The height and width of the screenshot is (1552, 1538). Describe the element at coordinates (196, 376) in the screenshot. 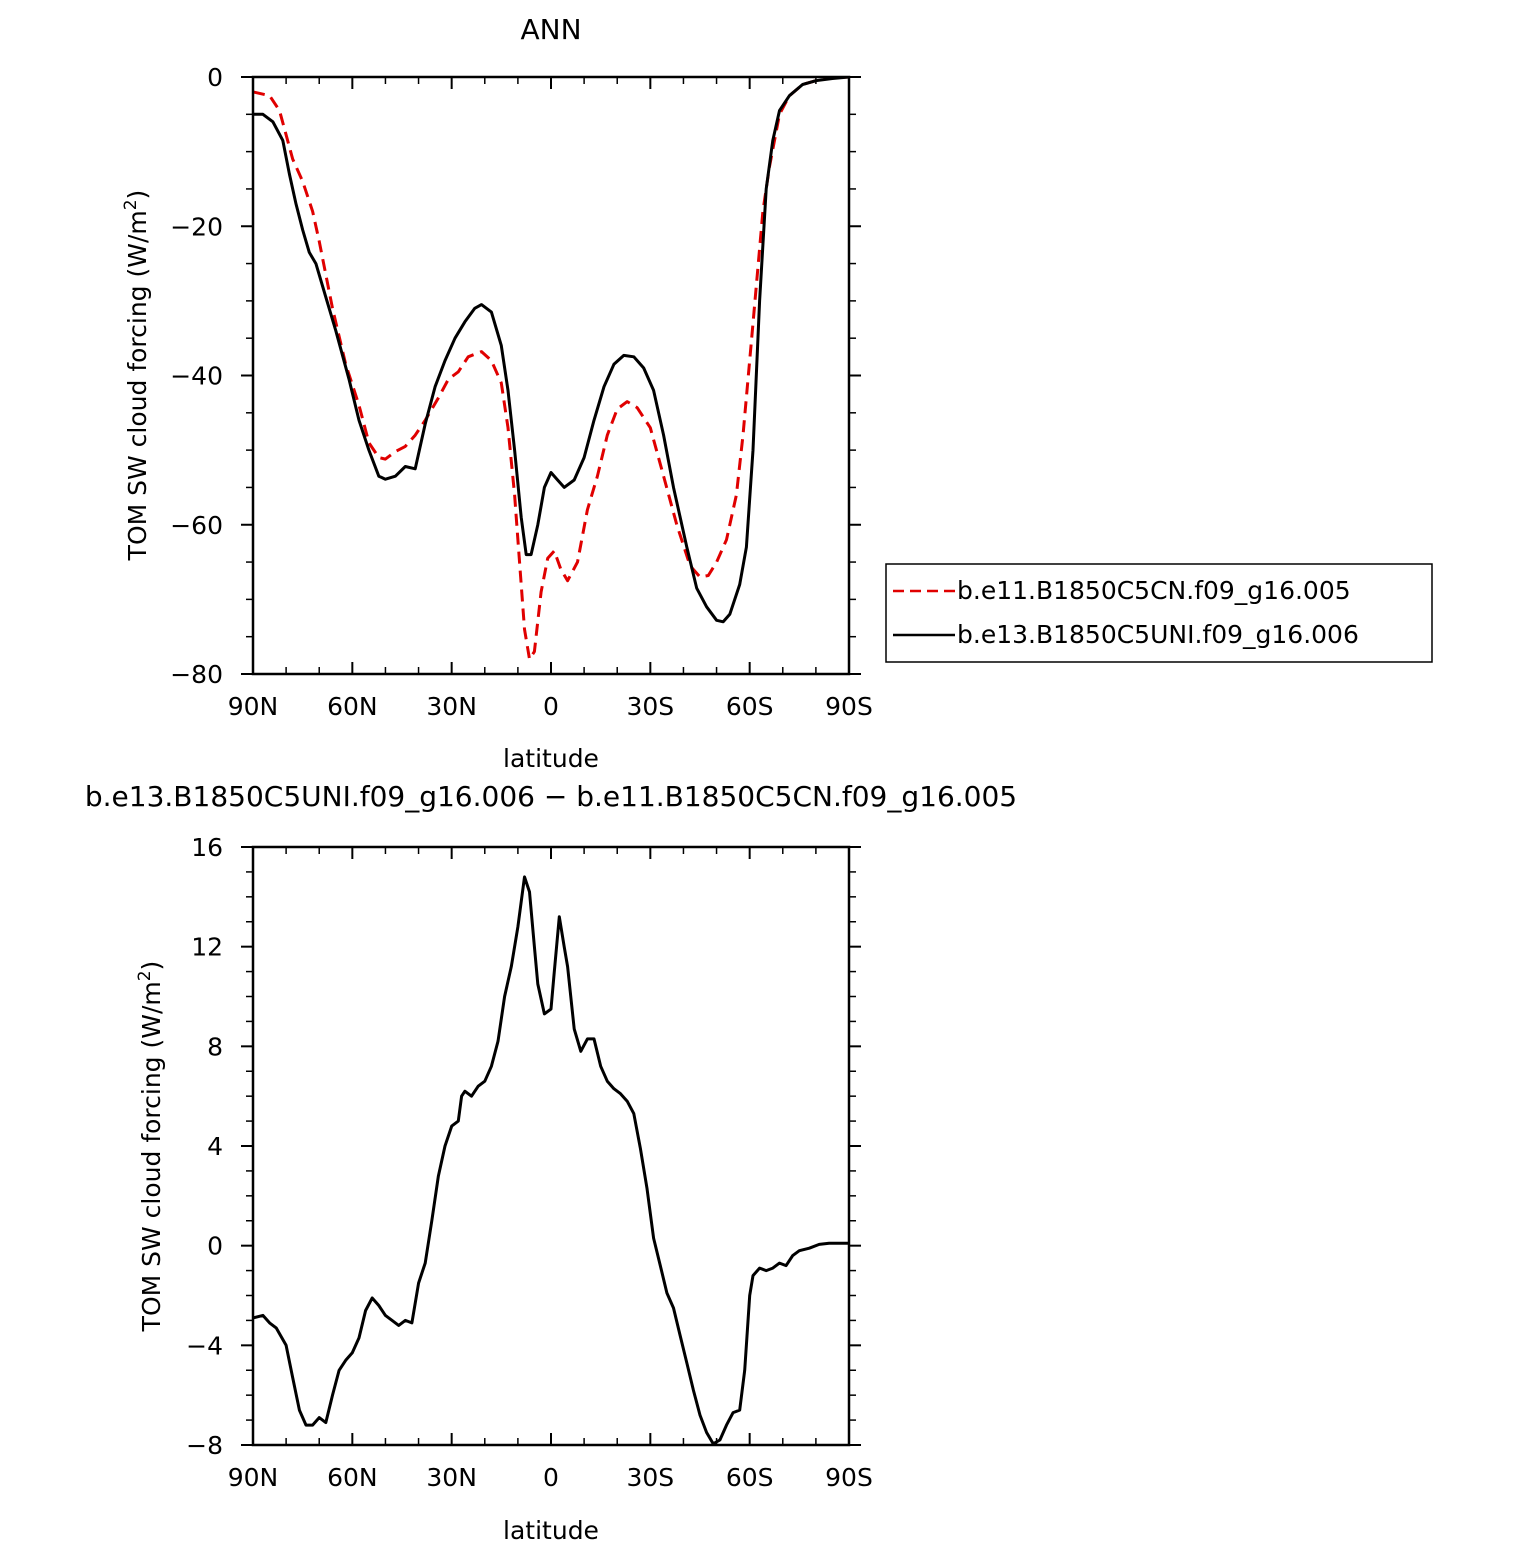

I see `y-tick-label: −40` at that location.